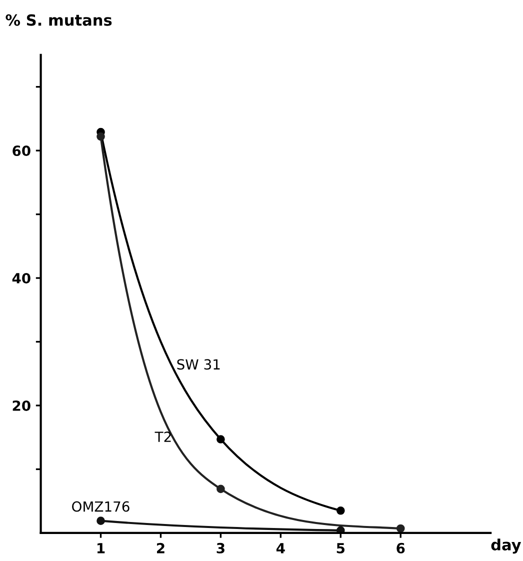 The image size is (523, 561). Describe the element at coordinates (162, 437) in the screenshot. I see `series-label: T2` at that location.